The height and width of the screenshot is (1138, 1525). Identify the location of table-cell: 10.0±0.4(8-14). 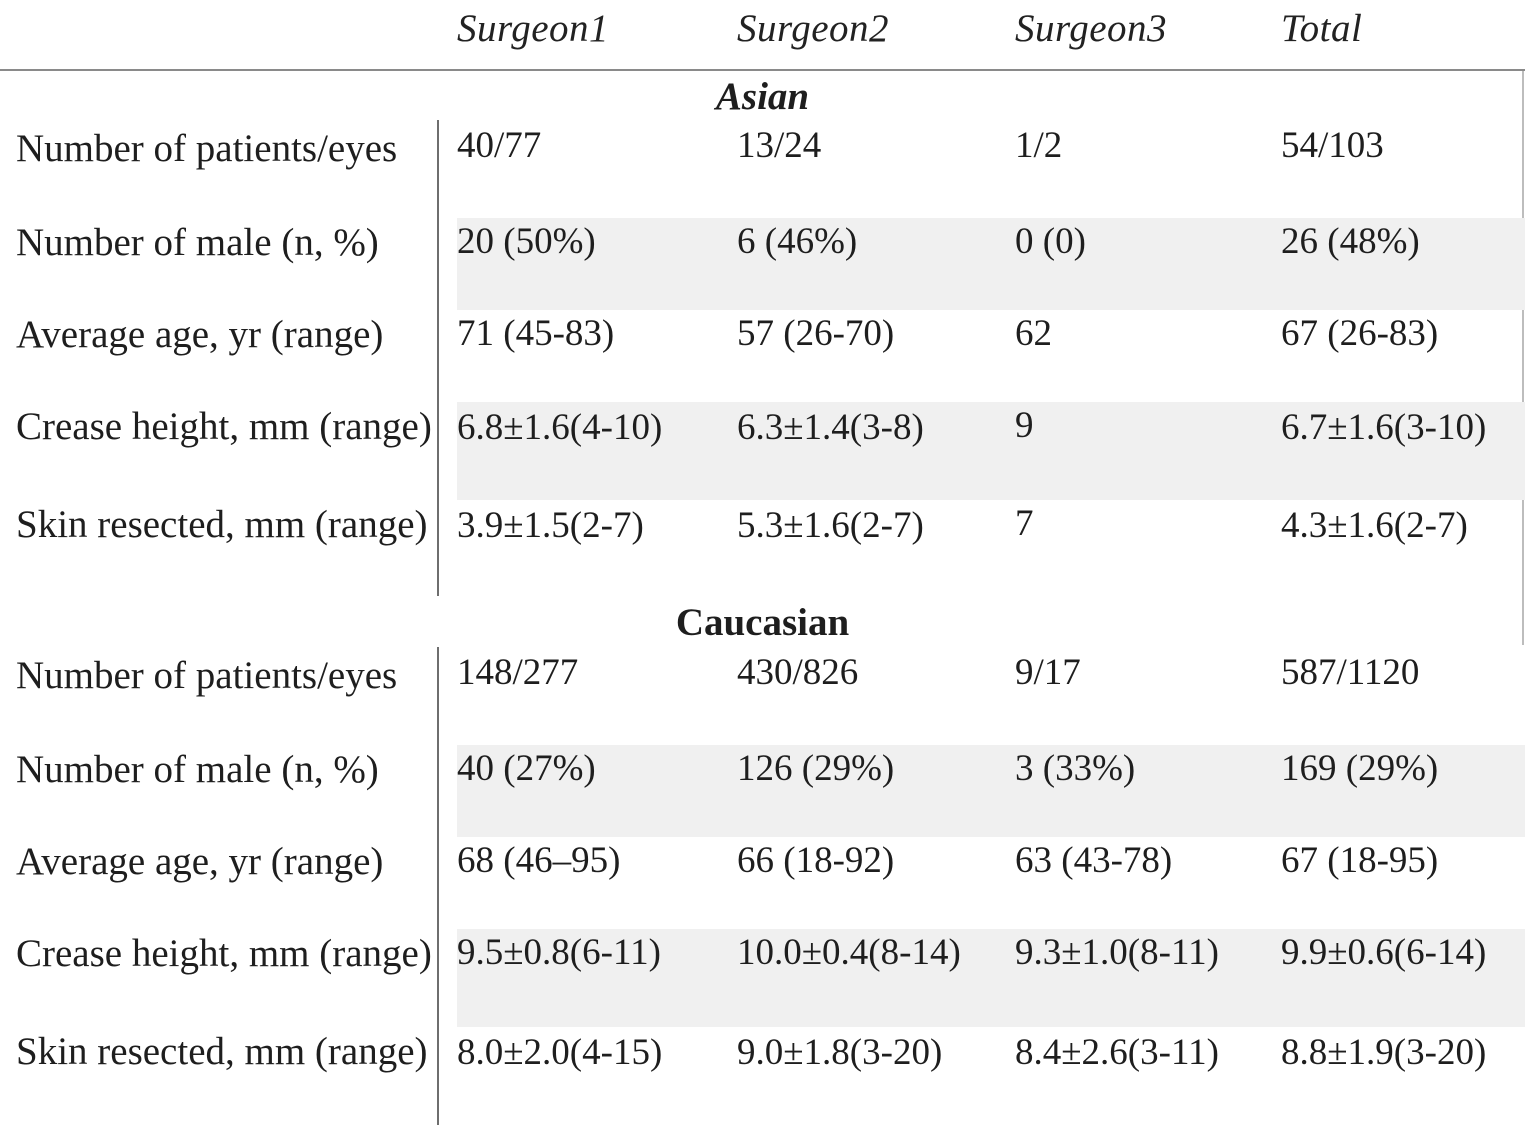
(849, 952).